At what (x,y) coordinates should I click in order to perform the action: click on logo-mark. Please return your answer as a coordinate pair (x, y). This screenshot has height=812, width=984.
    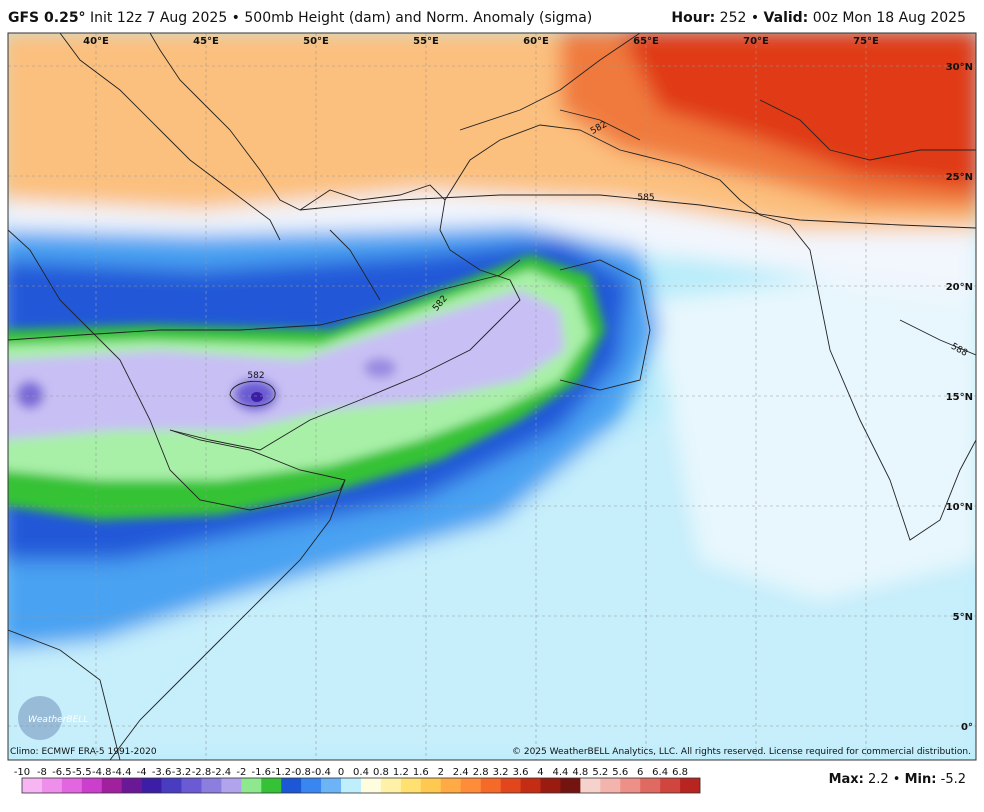
    Looking at the image, I should click on (40, 718).